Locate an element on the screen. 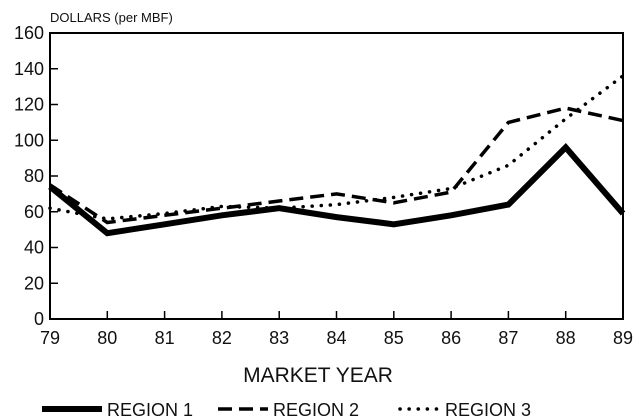  legend-label-region-2: REGION 2 is located at coordinates (316, 409).